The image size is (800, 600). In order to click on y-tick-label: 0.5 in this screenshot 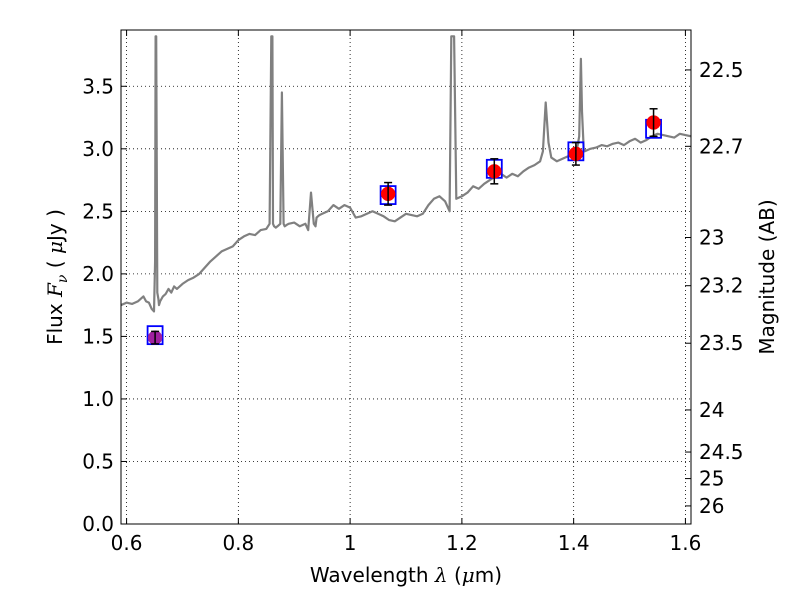, I will do `click(98, 461)`.